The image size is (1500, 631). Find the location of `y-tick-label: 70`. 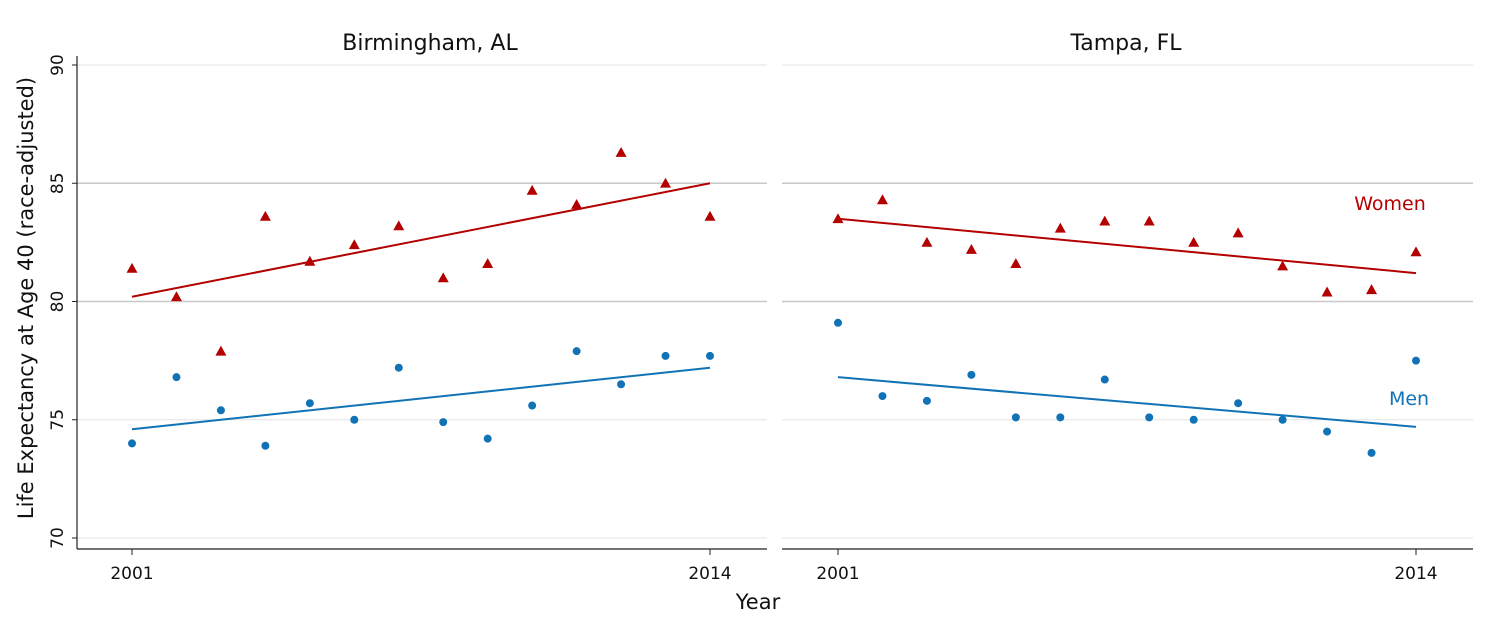

y-tick-label: 70 is located at coordinates (58, 538).